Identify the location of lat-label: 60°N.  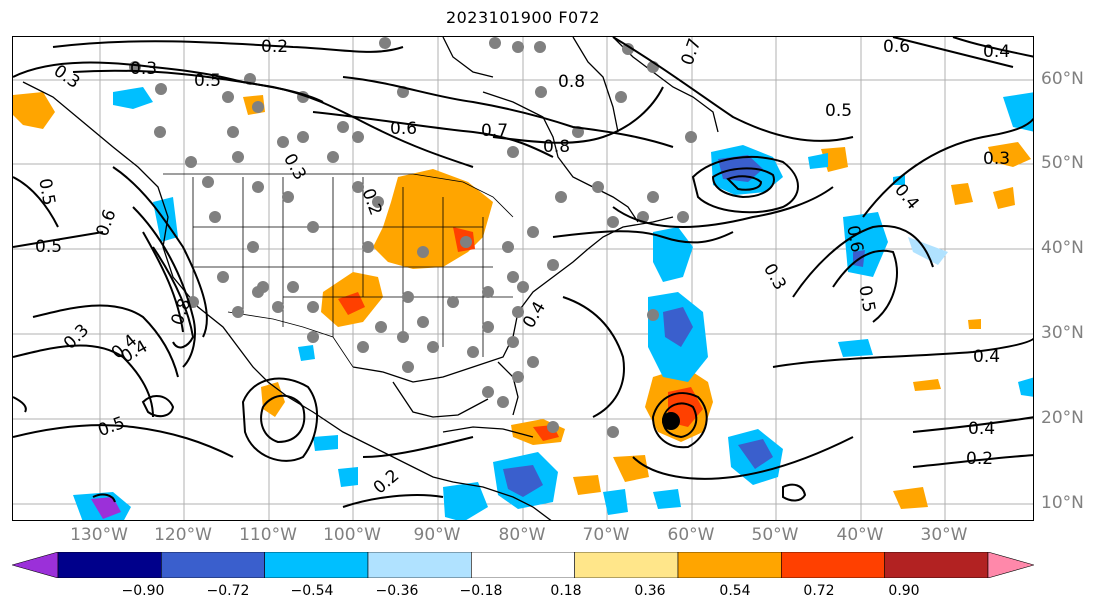
(1062, 79).